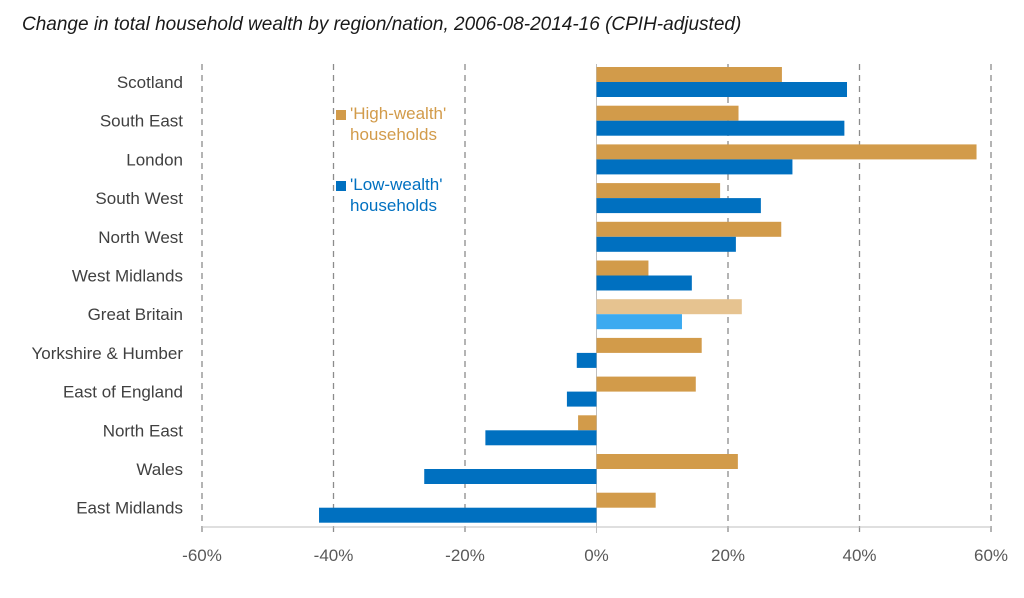 The height and width of the screenshot is (598, 1024). Describe the element at coordinates (859, 555) in the screenshot. I see `x-tick-label: 40%` at that location.